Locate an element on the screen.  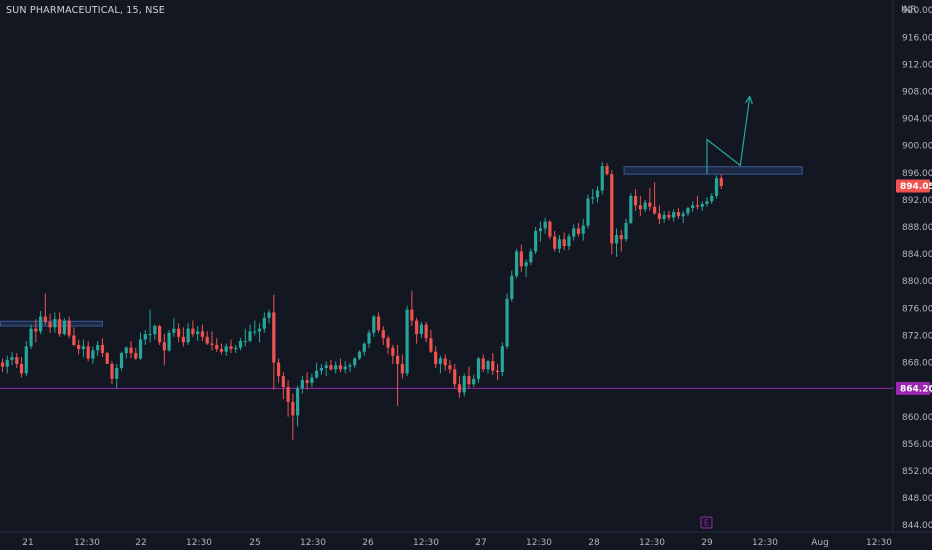
projection-arrow is located at coordinates (728, 135).